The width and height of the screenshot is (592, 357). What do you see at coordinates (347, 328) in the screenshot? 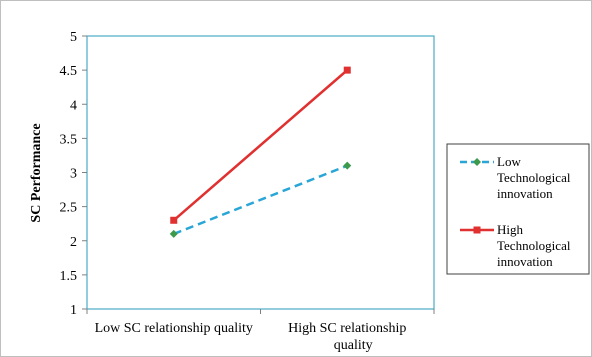
I see `x-category-label: High SC relationship` at bounding box center [347, 328].